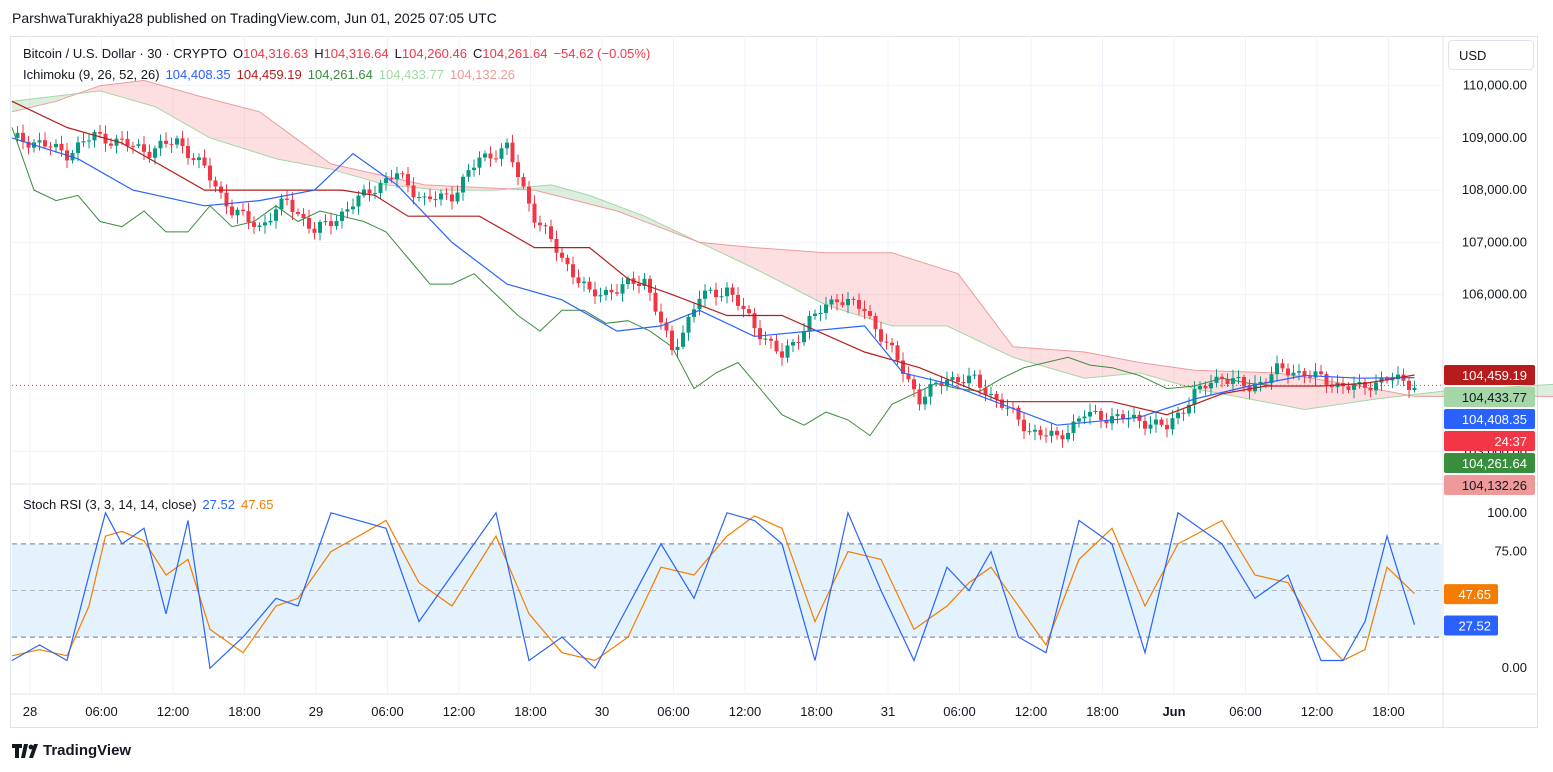 The image size is (1553, 772). I want to click on currency-button: USD, so click(1491, 55).